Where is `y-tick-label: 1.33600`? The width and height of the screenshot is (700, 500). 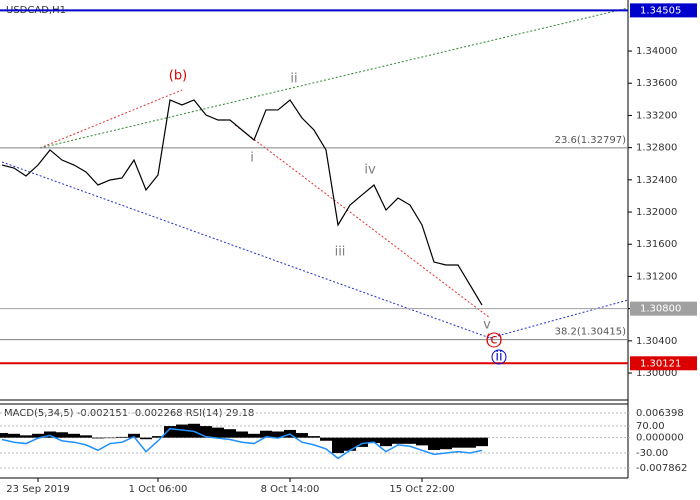
y-tick-label: 1.33600 is located at coordinates (656, 83).